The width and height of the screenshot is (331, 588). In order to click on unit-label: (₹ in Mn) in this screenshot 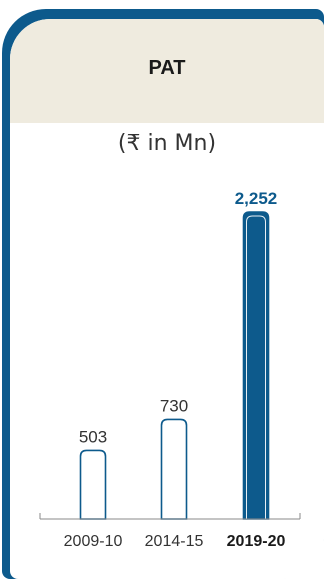, I will do `click(167, 143)`.